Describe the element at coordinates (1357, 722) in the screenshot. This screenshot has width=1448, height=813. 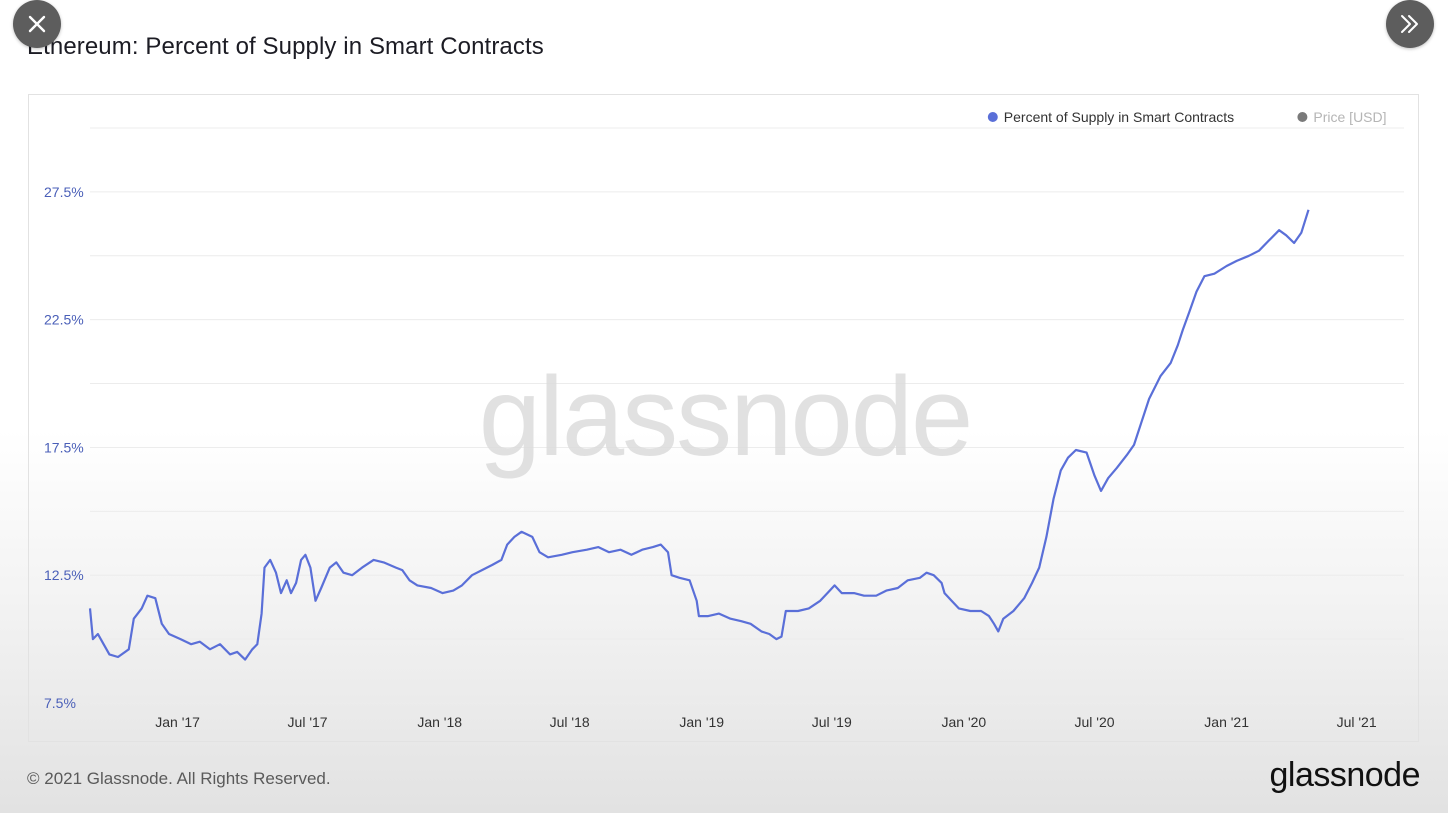
I see `x-tick-label: Jul '21` at that location.